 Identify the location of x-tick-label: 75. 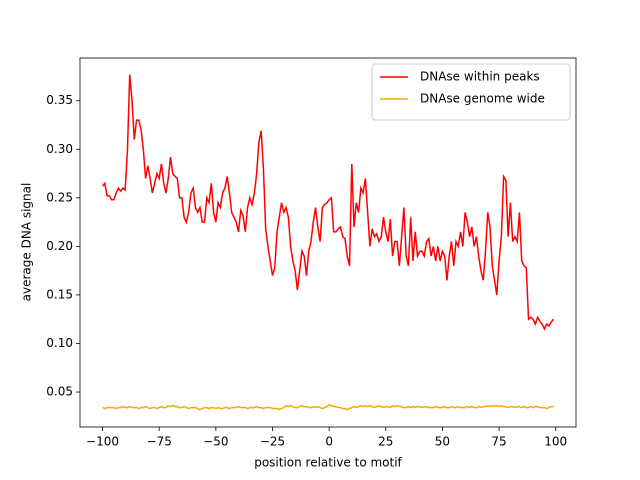
(498, 442).